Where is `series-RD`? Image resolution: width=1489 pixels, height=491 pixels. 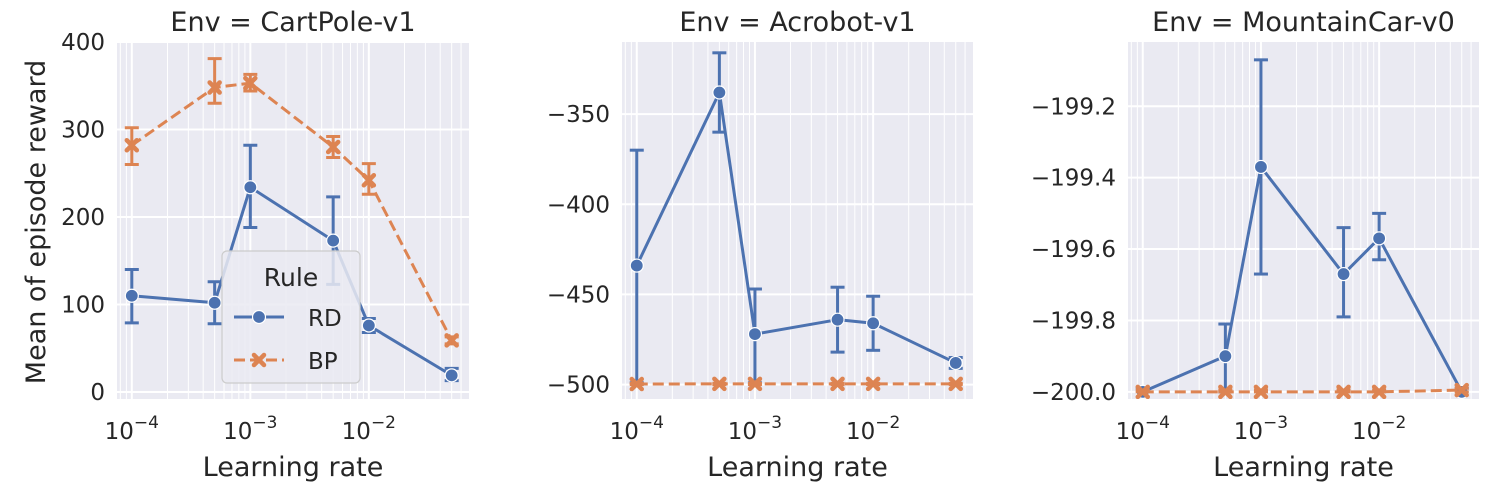
series-RD is located at coordinates (291, 263).